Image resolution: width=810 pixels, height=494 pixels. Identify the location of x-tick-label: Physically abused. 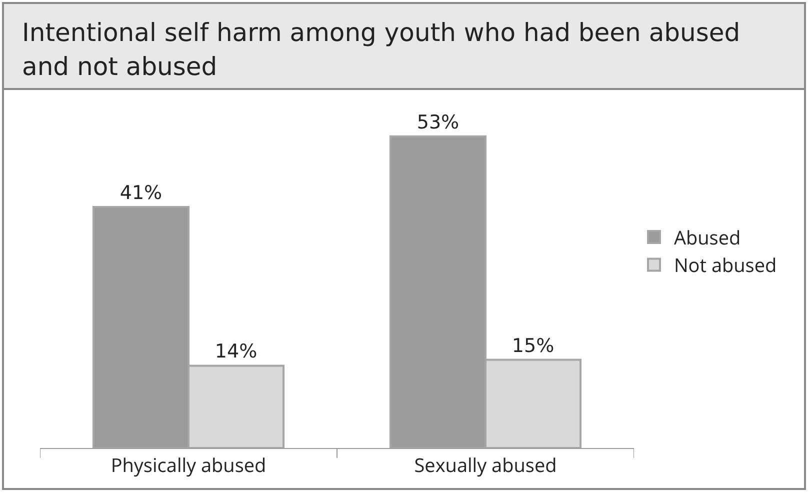
(188, 465).